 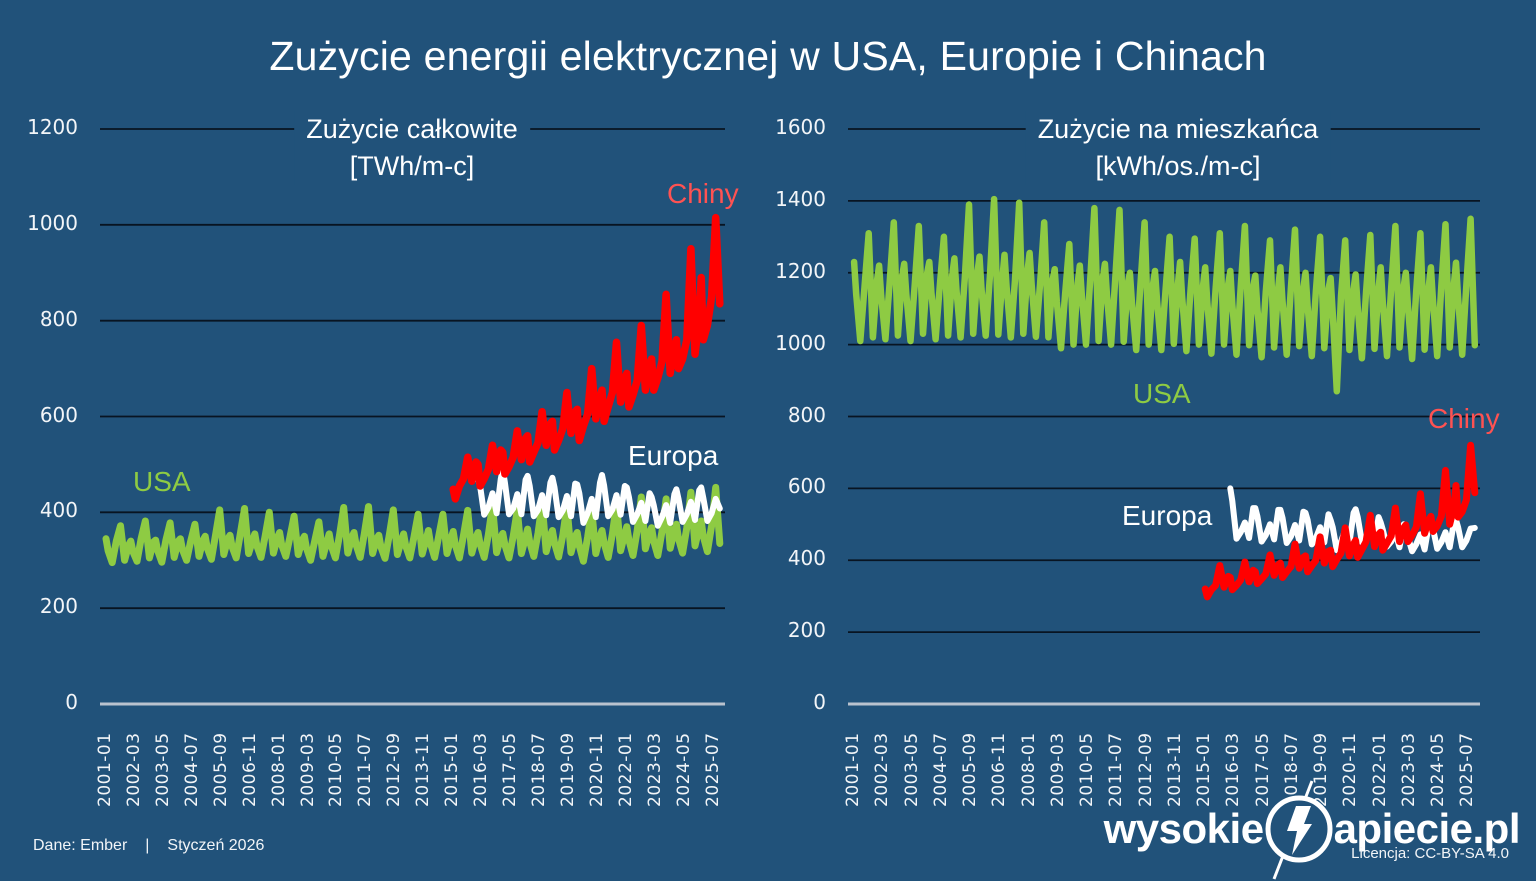 I want to click on chart-percapita-subtitle-line1: Zużycie na mieszkańca, so click(x=1178, y=129).